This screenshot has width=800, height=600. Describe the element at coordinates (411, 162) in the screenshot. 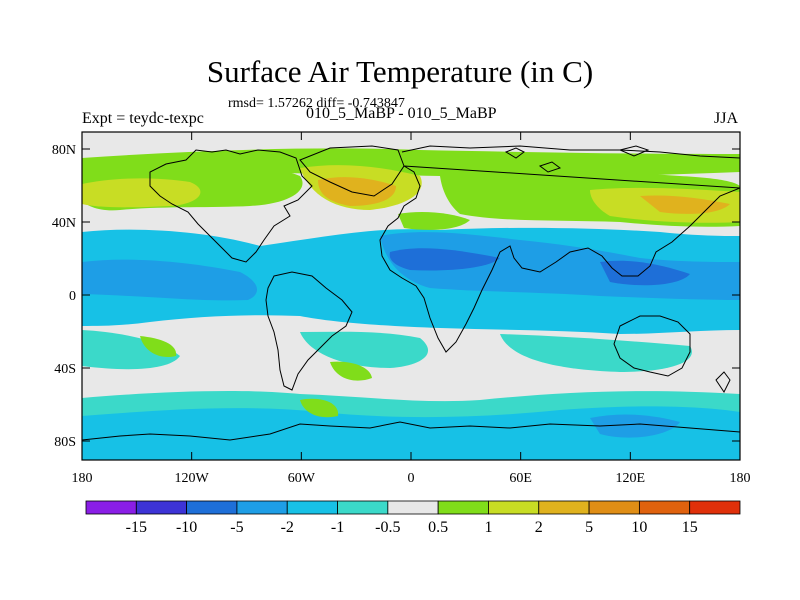

I see `arctic-warm` at that location.